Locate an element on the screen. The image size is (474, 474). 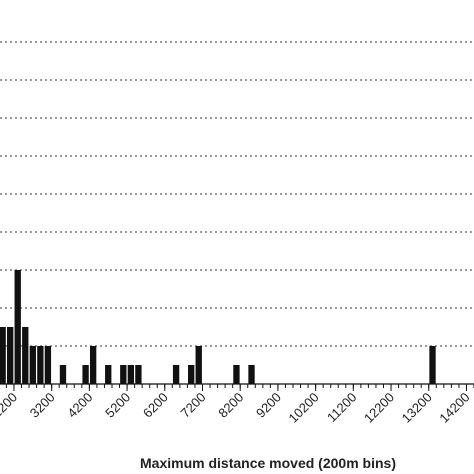
x-tick-label: 7200 is located at coordinates (193, 405).